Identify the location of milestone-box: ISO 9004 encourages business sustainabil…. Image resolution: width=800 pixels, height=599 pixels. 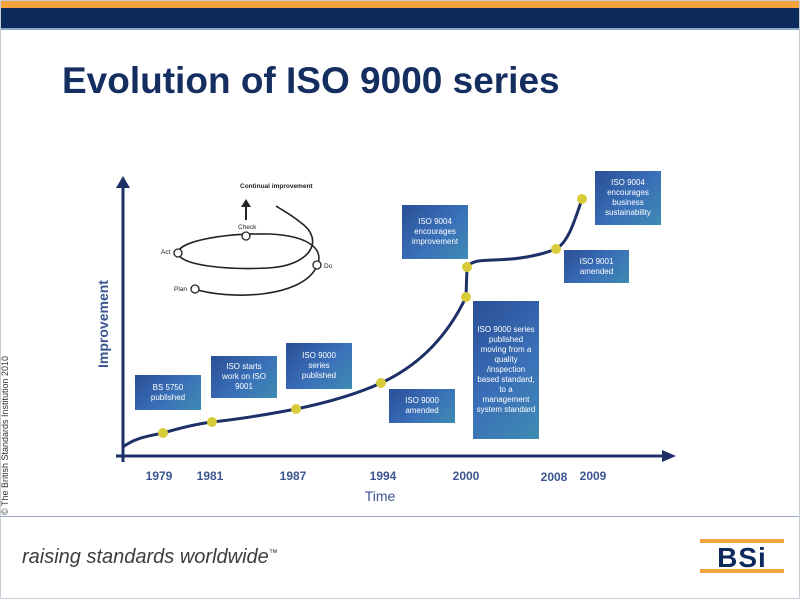
(628, 198).